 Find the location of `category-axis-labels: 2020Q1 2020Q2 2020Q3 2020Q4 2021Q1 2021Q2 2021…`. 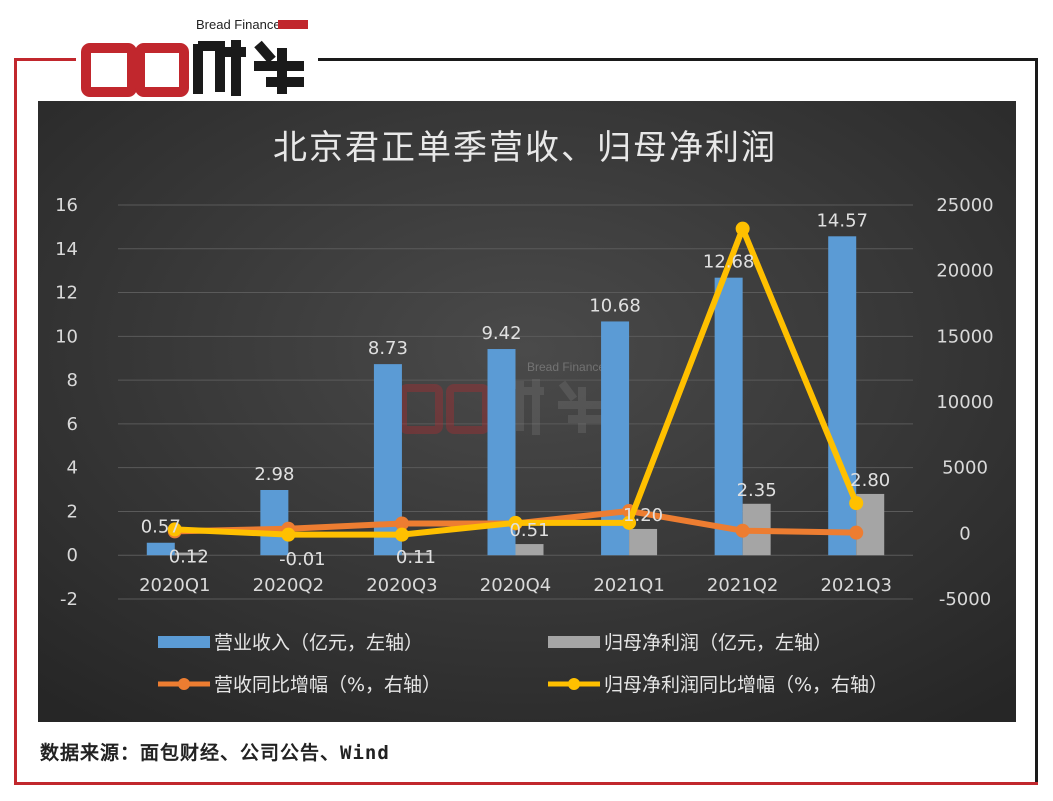

category-axis-labels: 2020Q1 2020Q2 2020Q3 2020Q4 2021Q1 2021Q2 2021… is located at coordinates (515, 585).